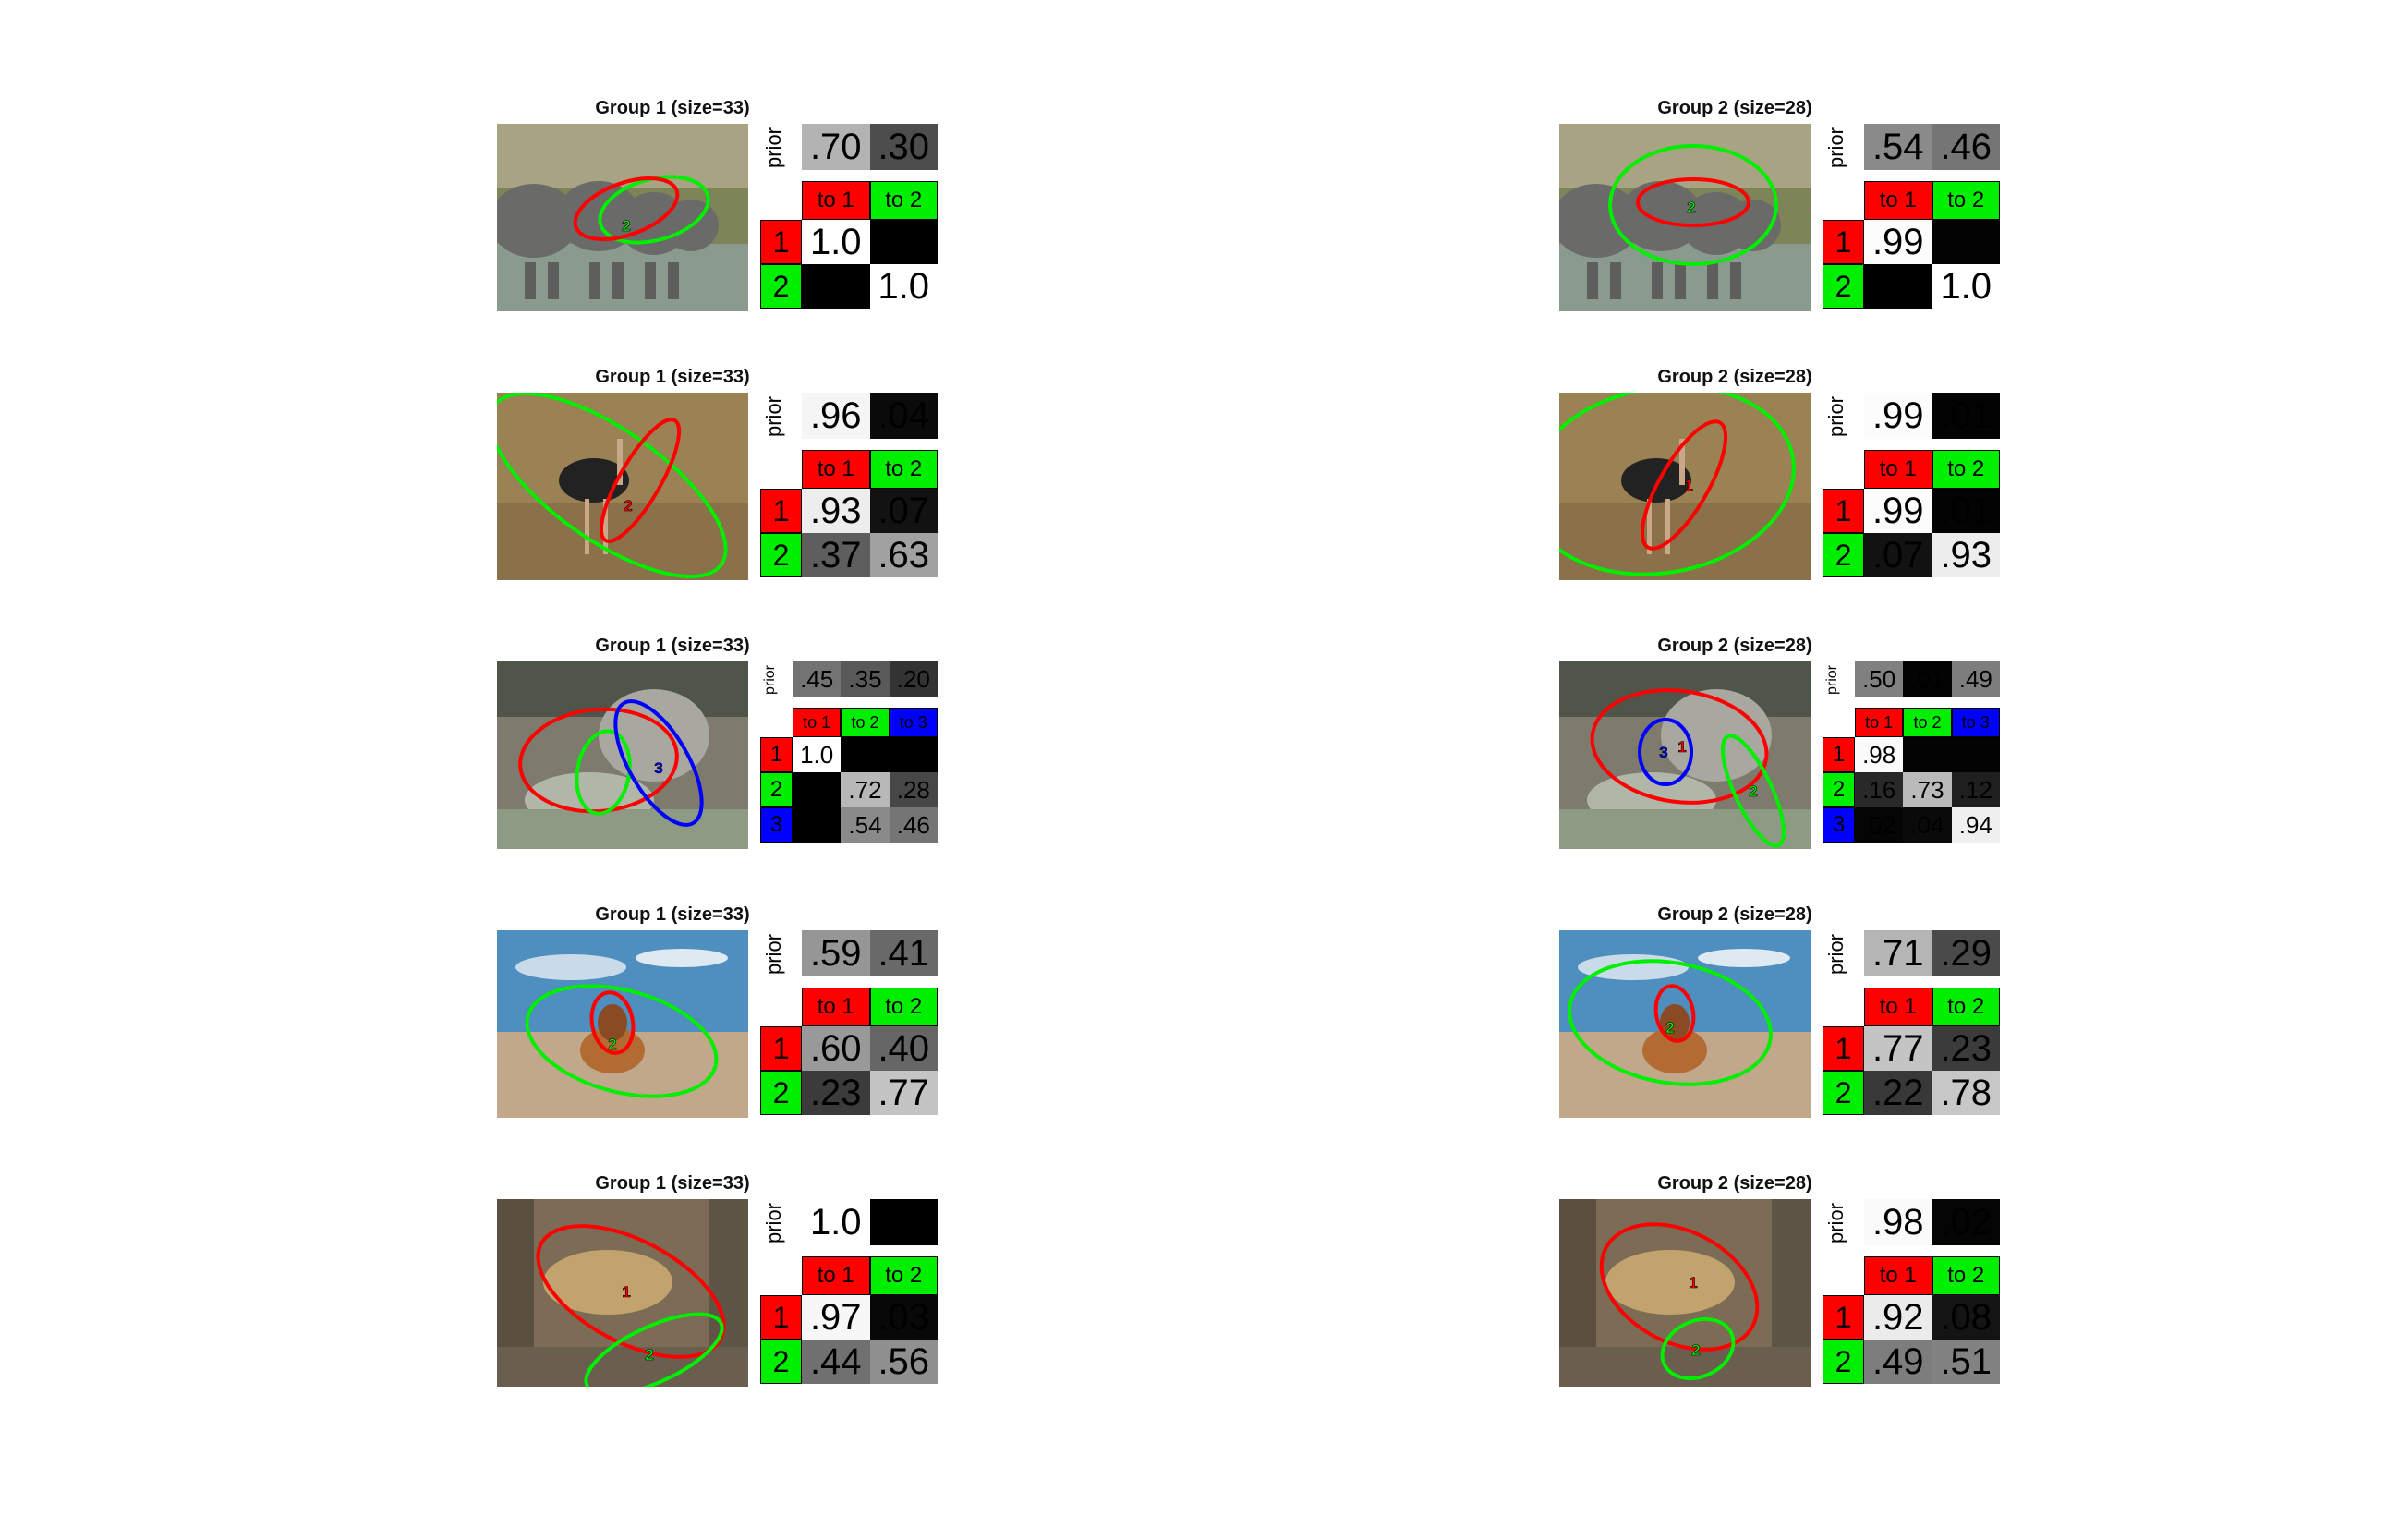 The image size is (2386, 1540). What do you see at coordinates (1663, 752) in the screenshot?
I see `state-3-label: 3` at bounding box center [1663, 752].